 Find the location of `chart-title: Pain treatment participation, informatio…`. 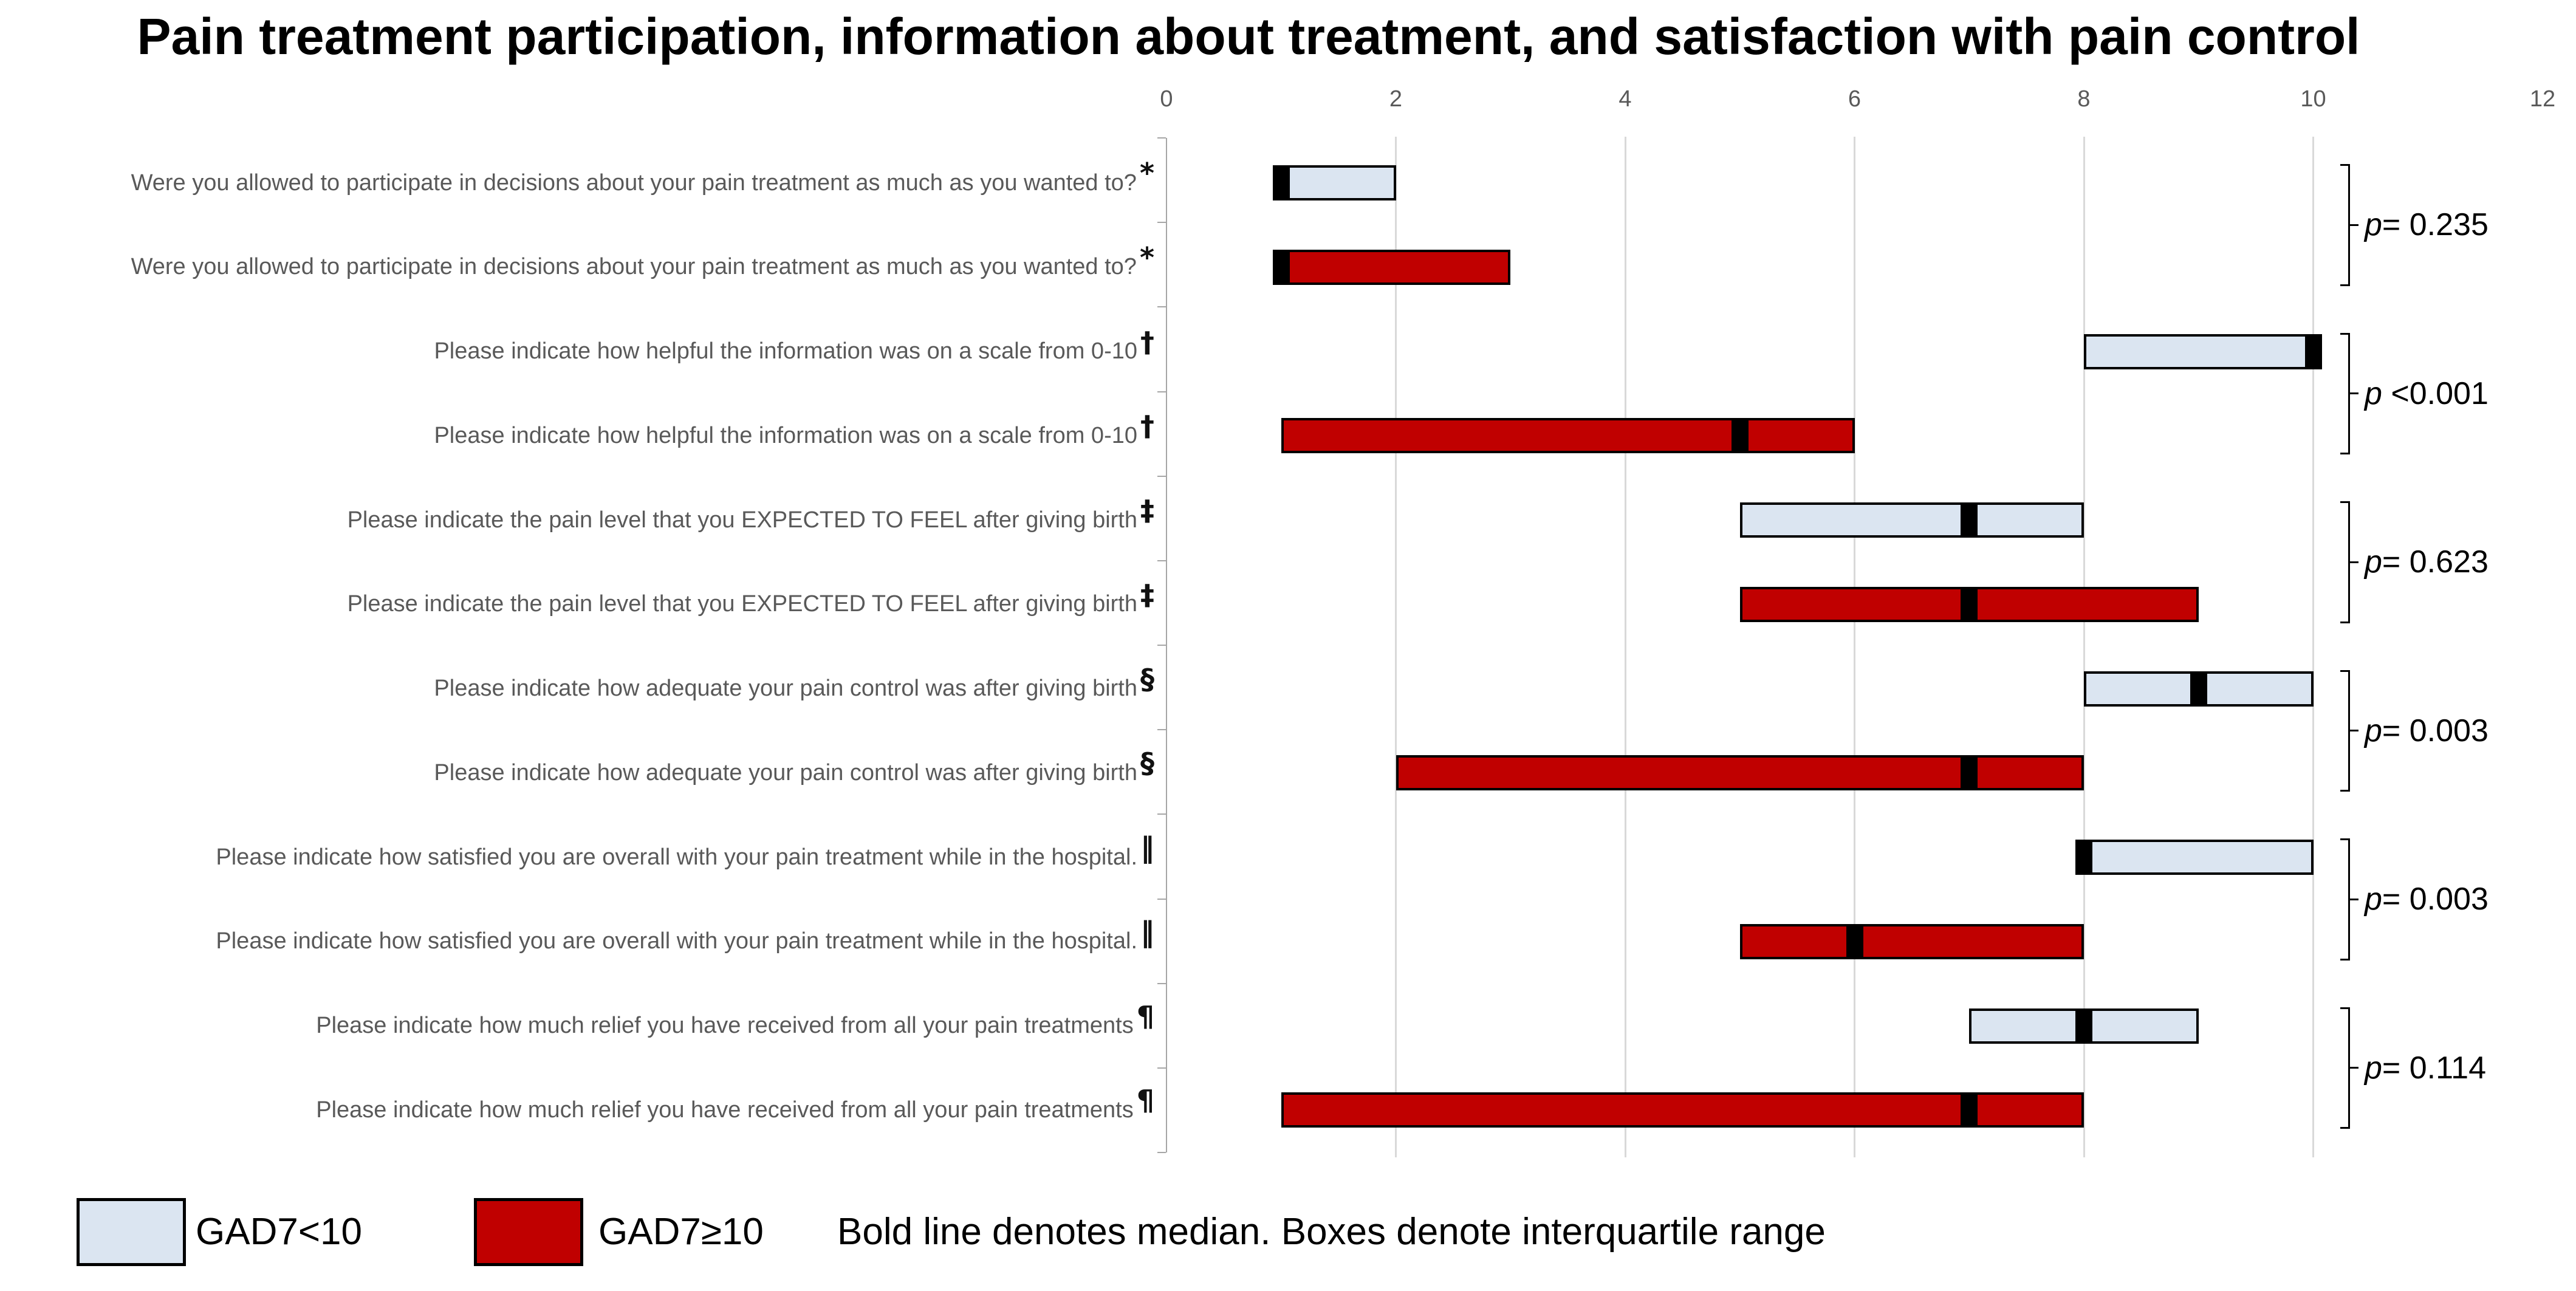

chart-title: Pain treatment participation, informatio… is located at coordinates (1248, 36).